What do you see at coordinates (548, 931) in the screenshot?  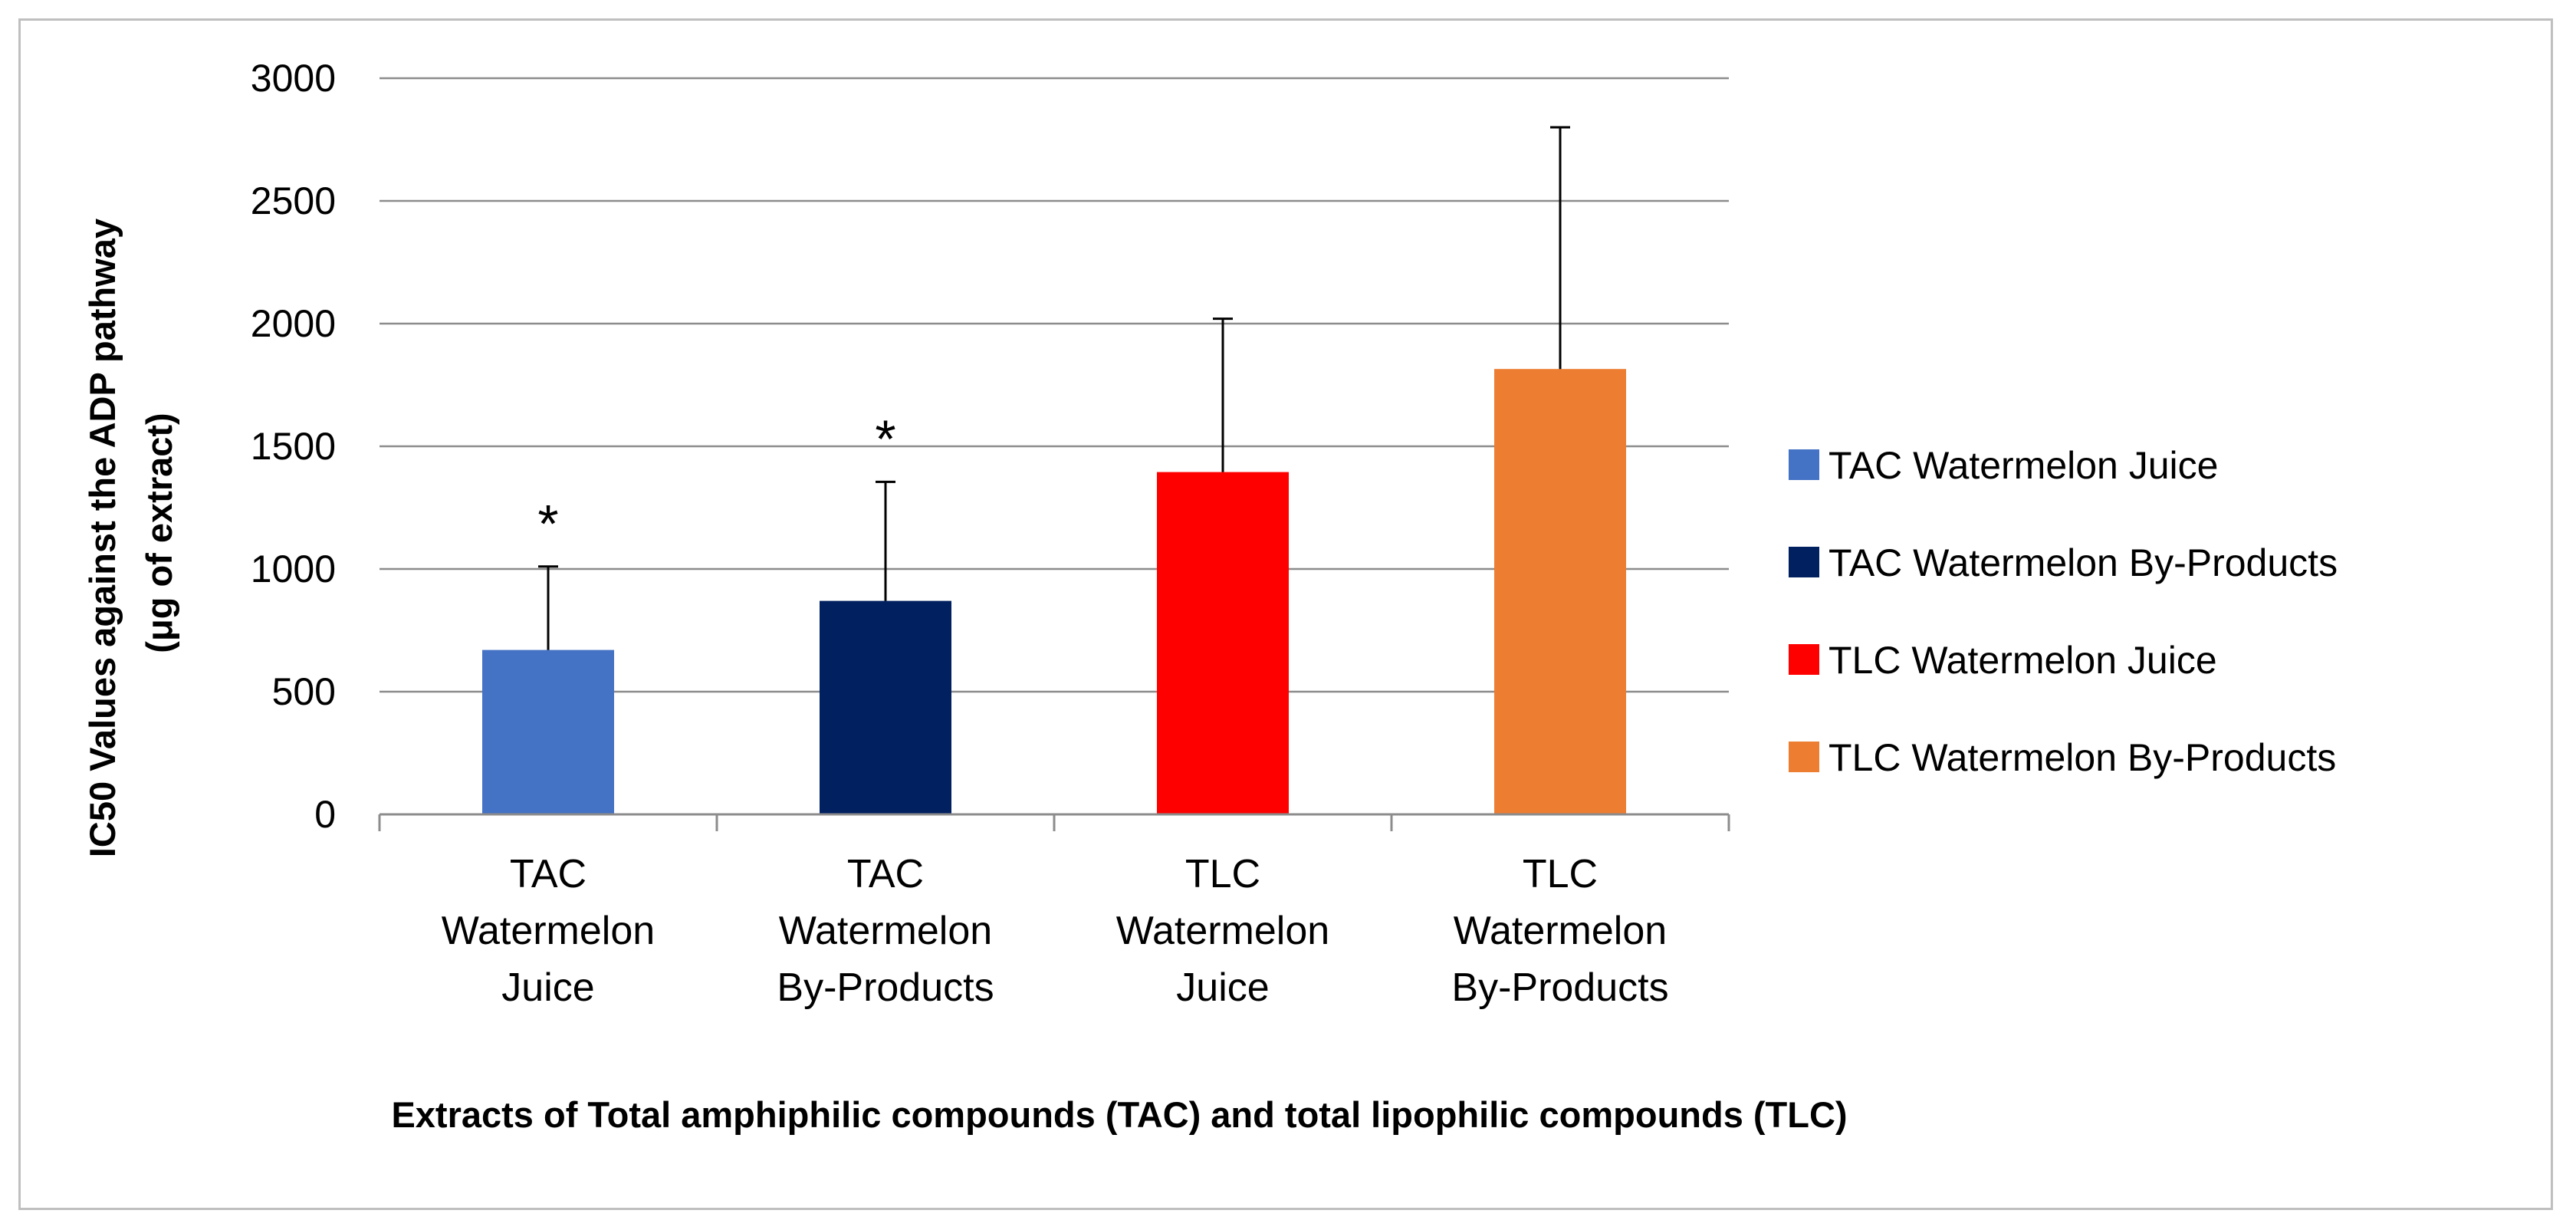 I see `x-category-label: TAC Watermelon Juice` at bounding box center [548, 931].